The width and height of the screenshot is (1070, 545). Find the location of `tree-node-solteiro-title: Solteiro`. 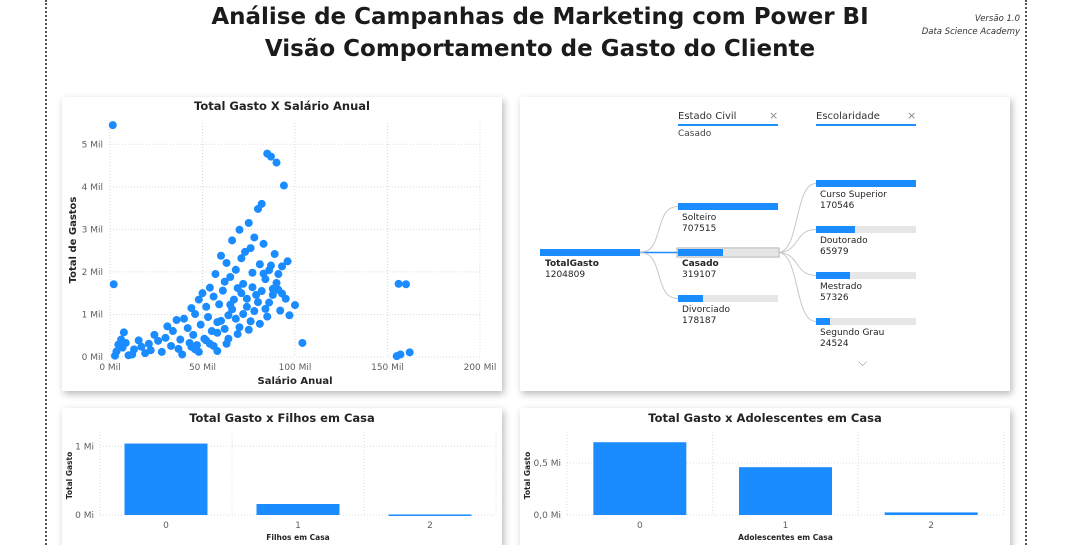

tree-node-solteiro-title: Solteiro is located at coordinates (699, 218).